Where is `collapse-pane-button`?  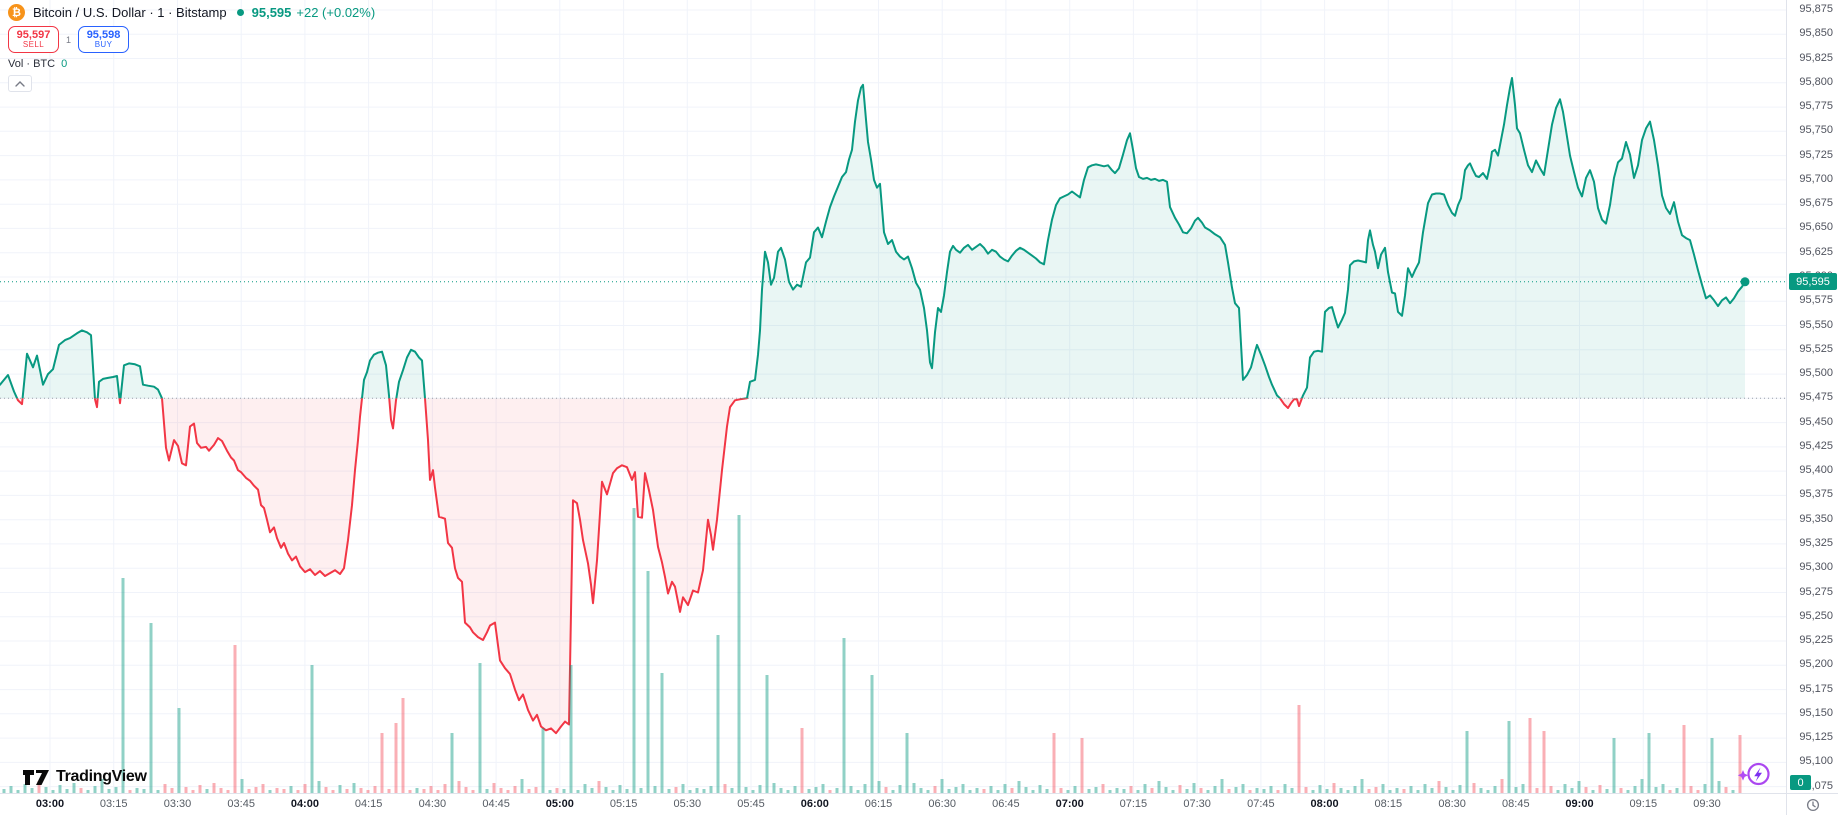
collapse-pane-button is located at coordinates (20, 83).